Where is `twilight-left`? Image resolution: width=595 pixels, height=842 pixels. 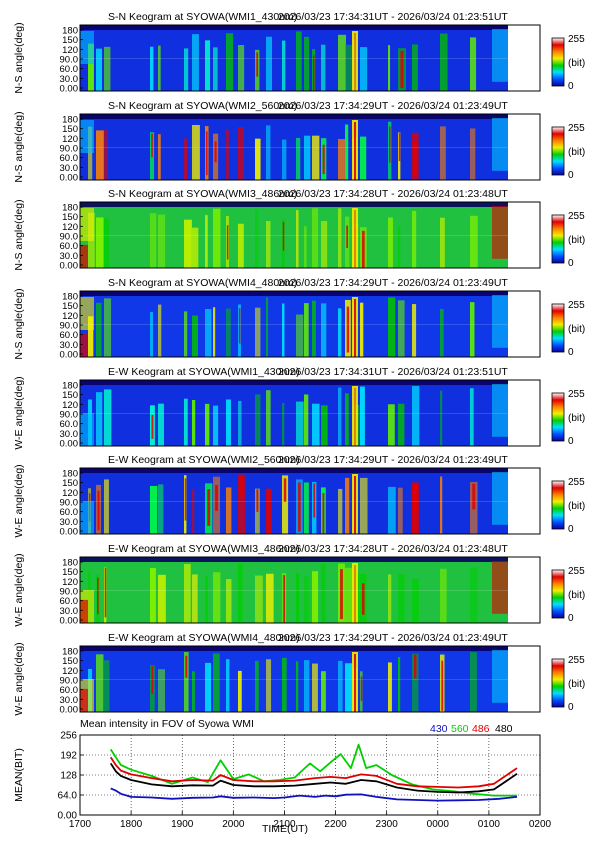 twilight-left is located at coordinates (87, 224).